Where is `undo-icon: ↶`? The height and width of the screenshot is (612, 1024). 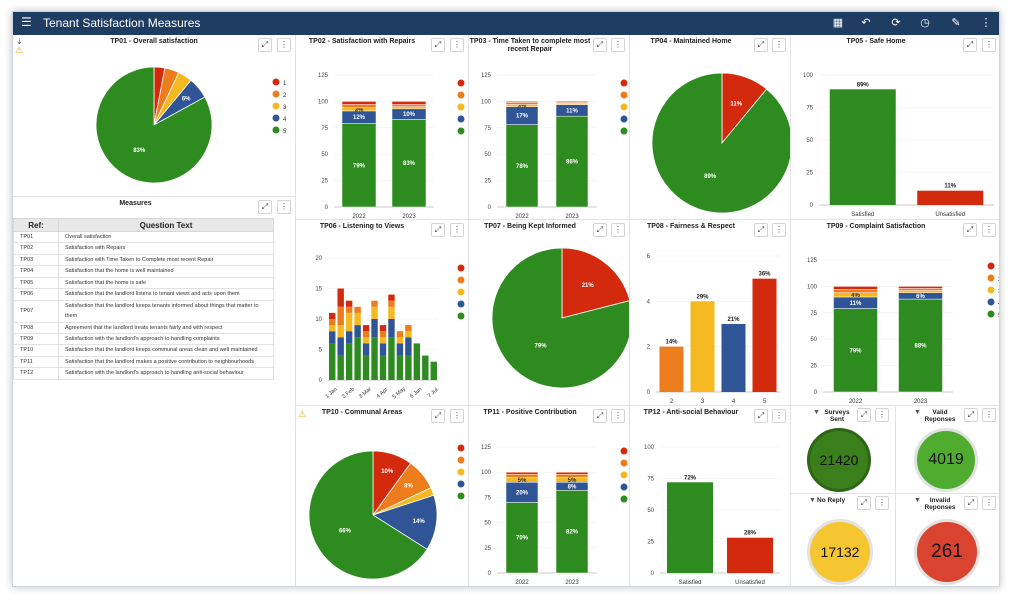
undo-icon: ↶ is located at coordinates (866, 23).